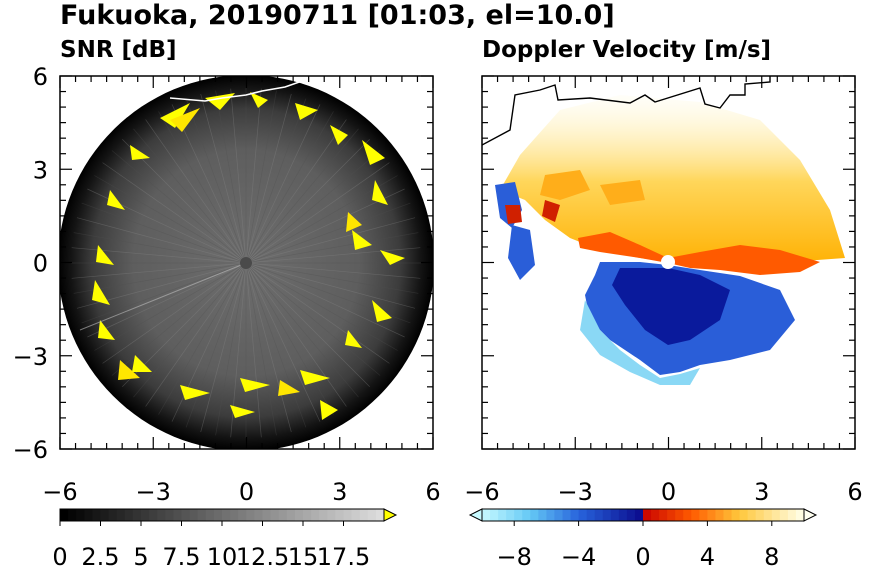 The width and height of the screenshot is (870, 570). Describe the element at coordinates (343, 556) in the screenshot. I see `snr-colorbar-tick-label: 17.5` at that location.